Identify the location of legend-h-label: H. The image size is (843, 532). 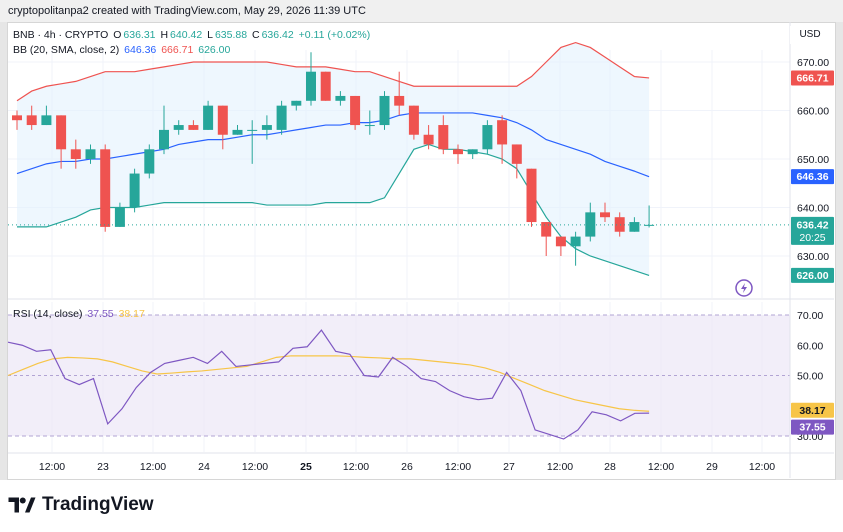
(164, 35).